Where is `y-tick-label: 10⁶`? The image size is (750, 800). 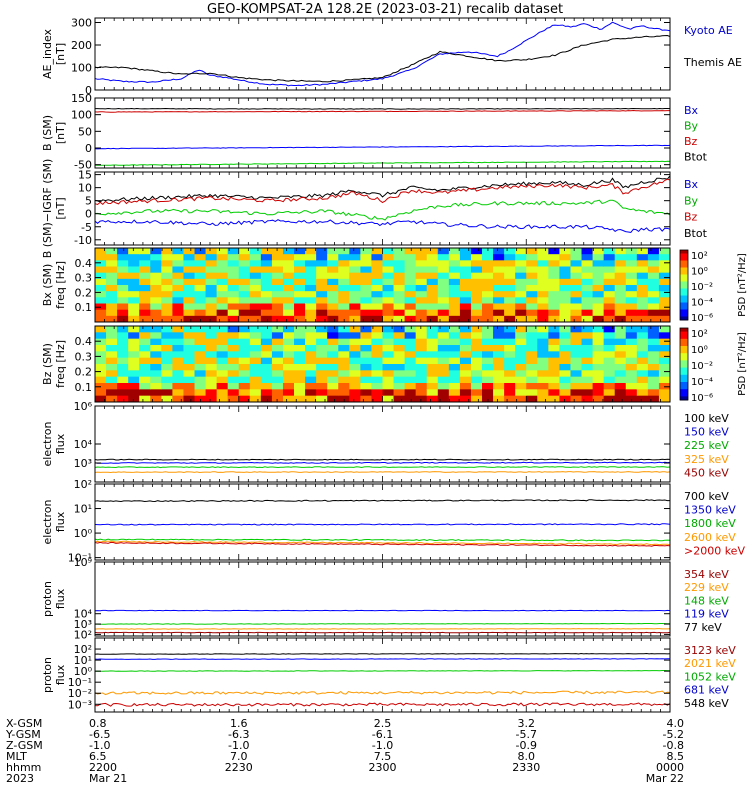
y-tick-label: 10⁶ is located at coordinates (83, 406).